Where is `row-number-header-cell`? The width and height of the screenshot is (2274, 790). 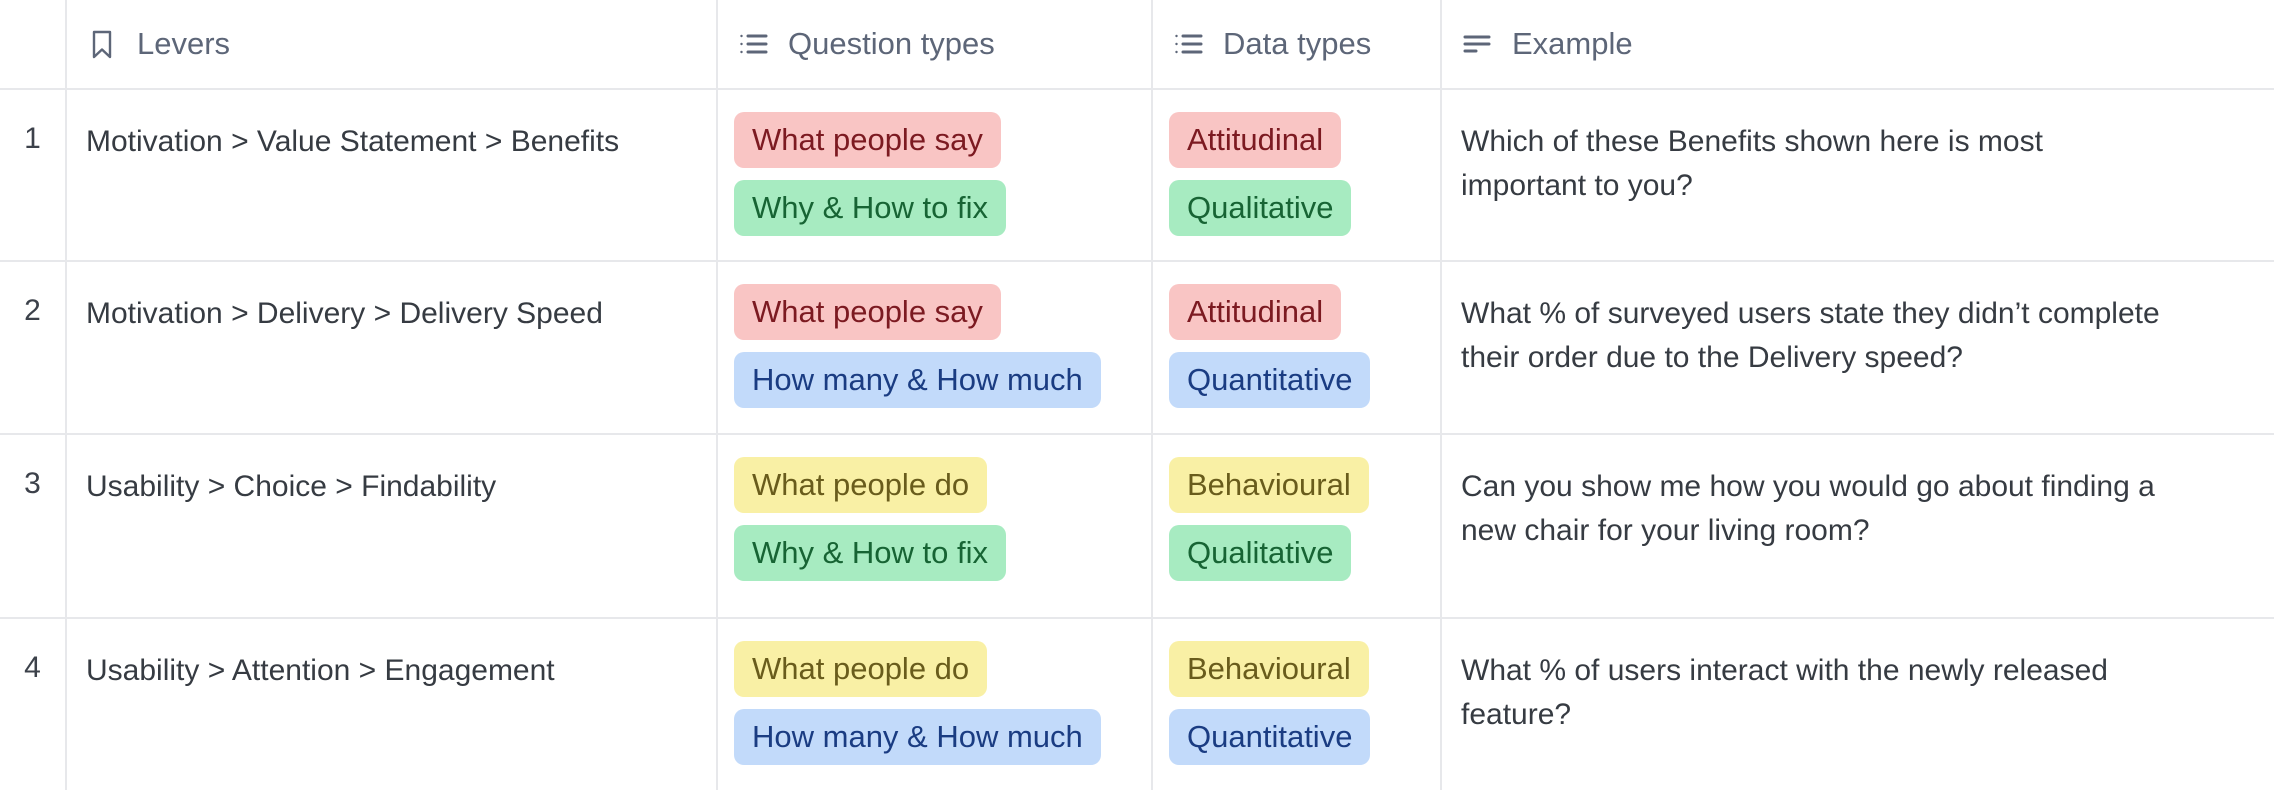
row-number-header-cell is located at coordinates (33, 44).